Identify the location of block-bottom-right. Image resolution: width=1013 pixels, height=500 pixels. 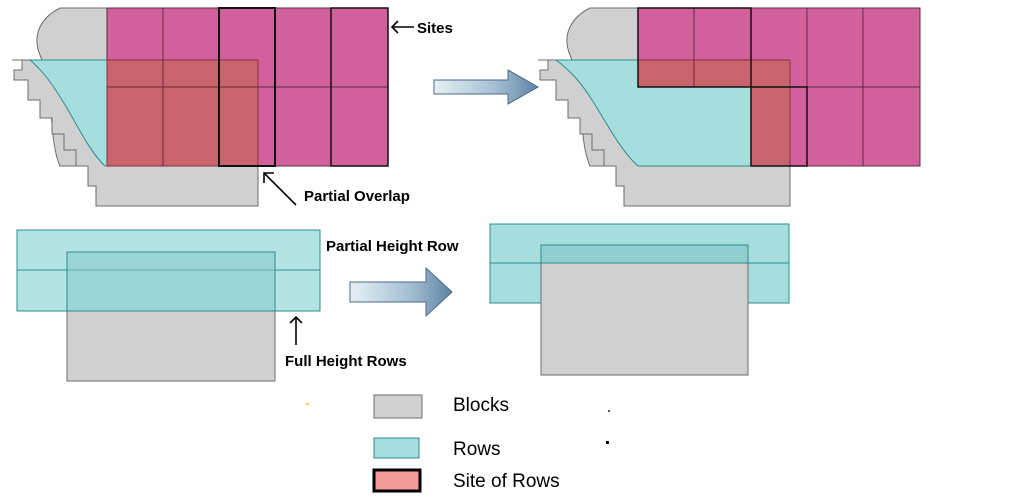
(644, 319).